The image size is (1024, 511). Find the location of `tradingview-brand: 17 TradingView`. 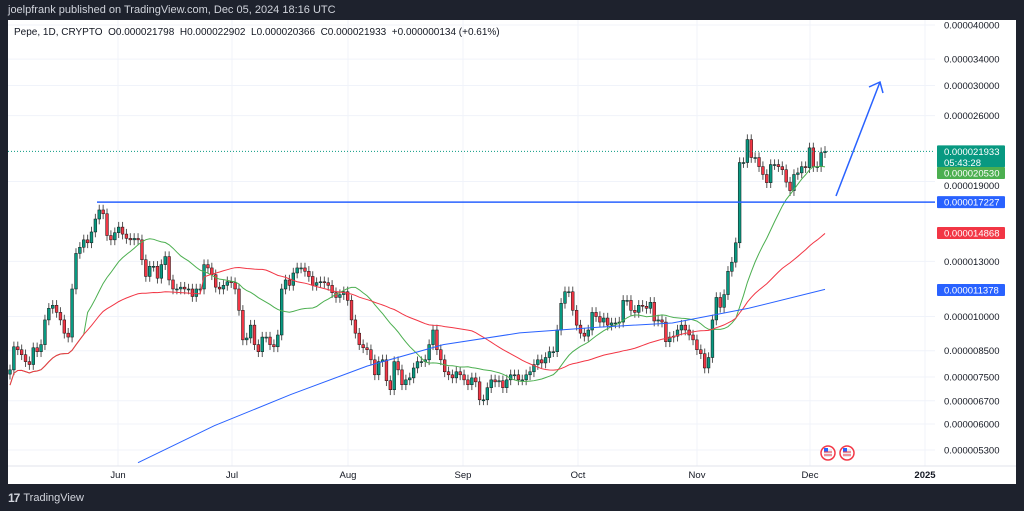

tradingview-brand: 17 TradingView is located at coordinates (46, 498).